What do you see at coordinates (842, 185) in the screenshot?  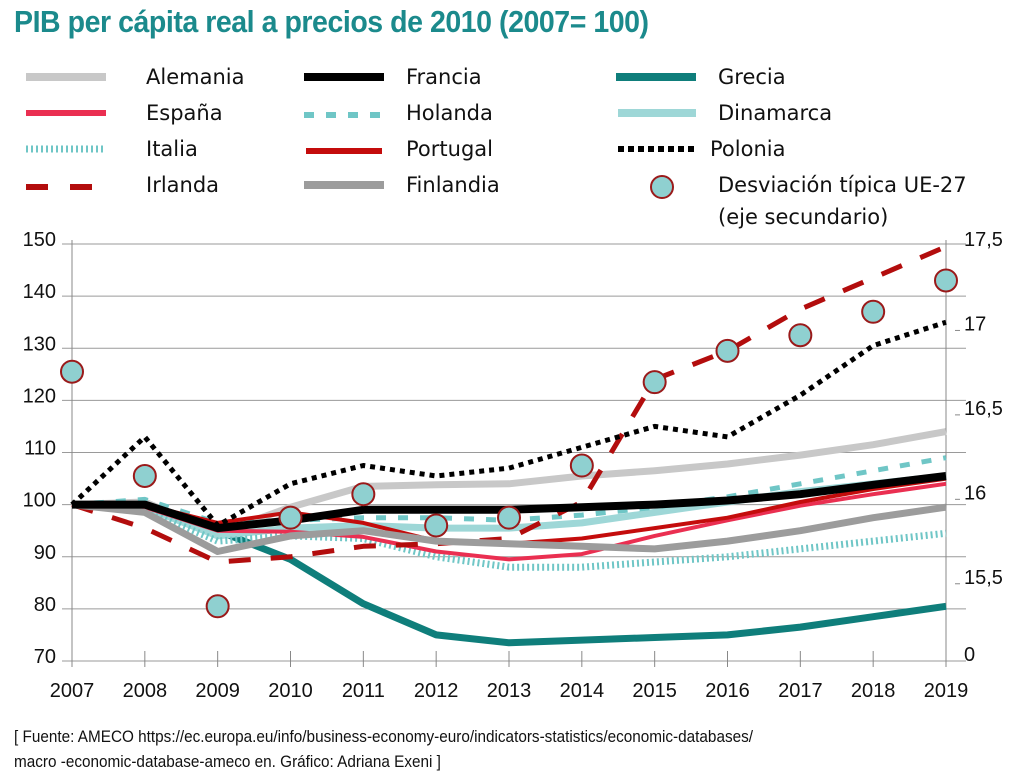 I see `legend-label: Desviación típica UE-27` at bounding box center [842, 185].